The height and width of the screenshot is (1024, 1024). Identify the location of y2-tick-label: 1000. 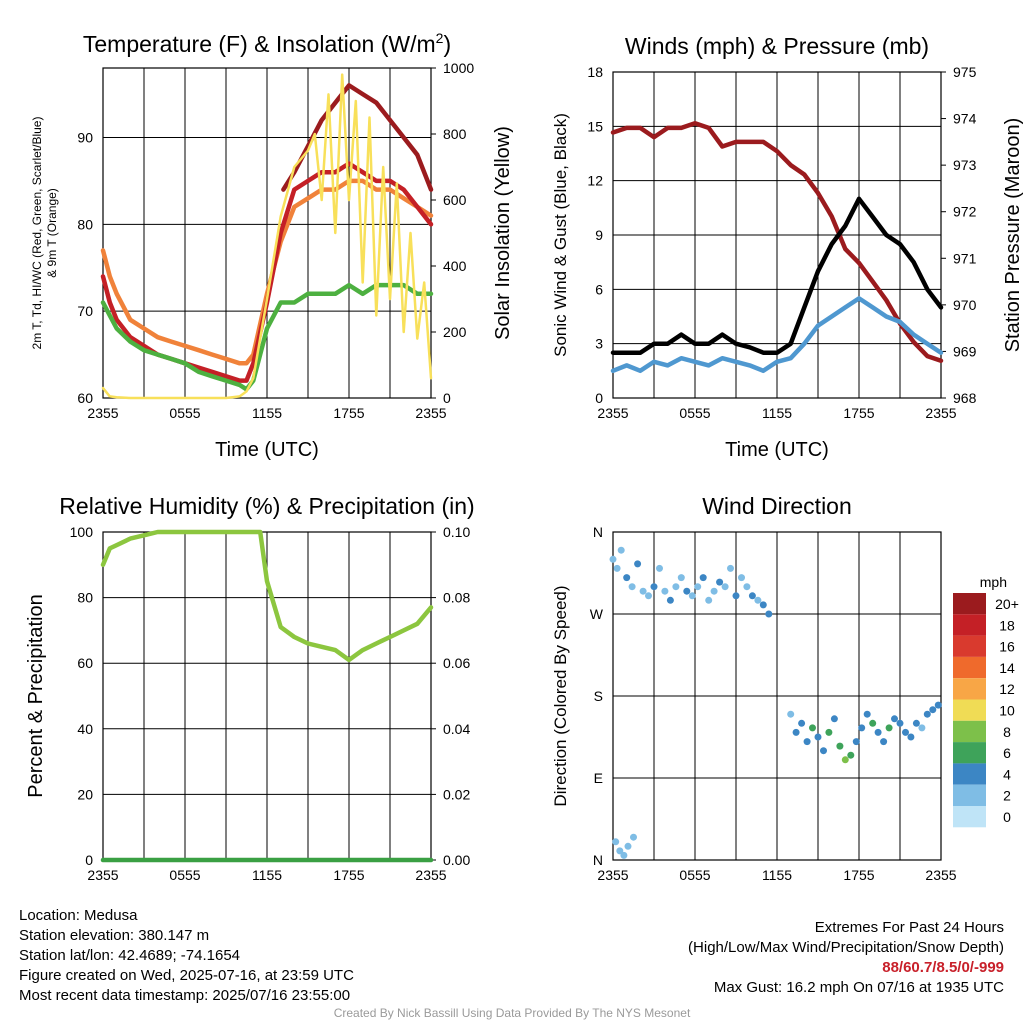
(458, 68).